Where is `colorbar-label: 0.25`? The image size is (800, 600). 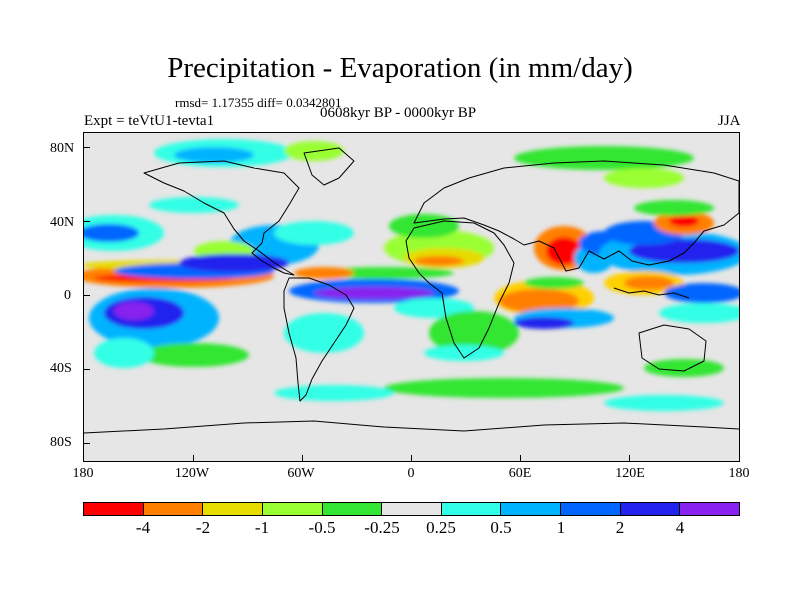
colorbar-label: 0.25 is located at coordinates (441, 527).